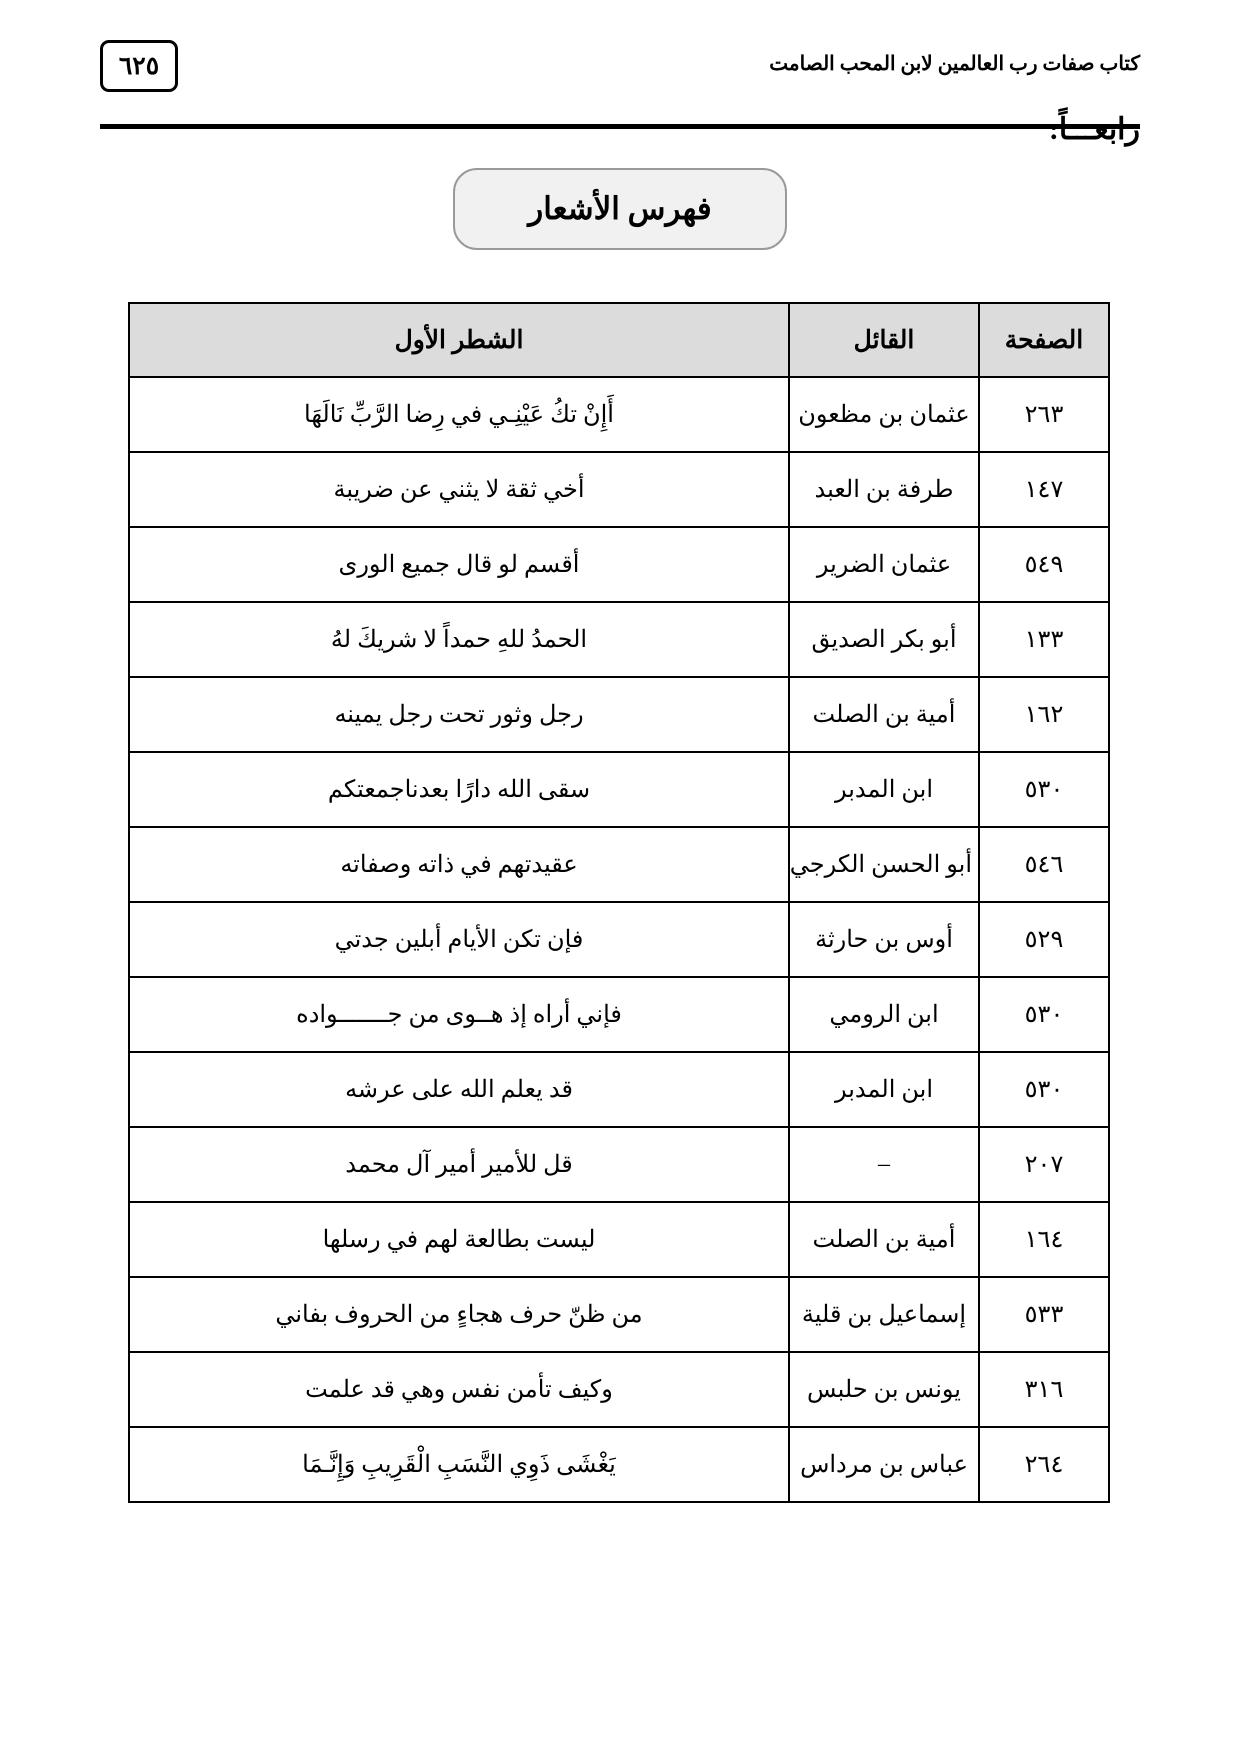 The height and width of the screenshot is (1748, 1240). I want to click on cell-verse: قد يعلم الله على عرشه, so click(459, 1089).